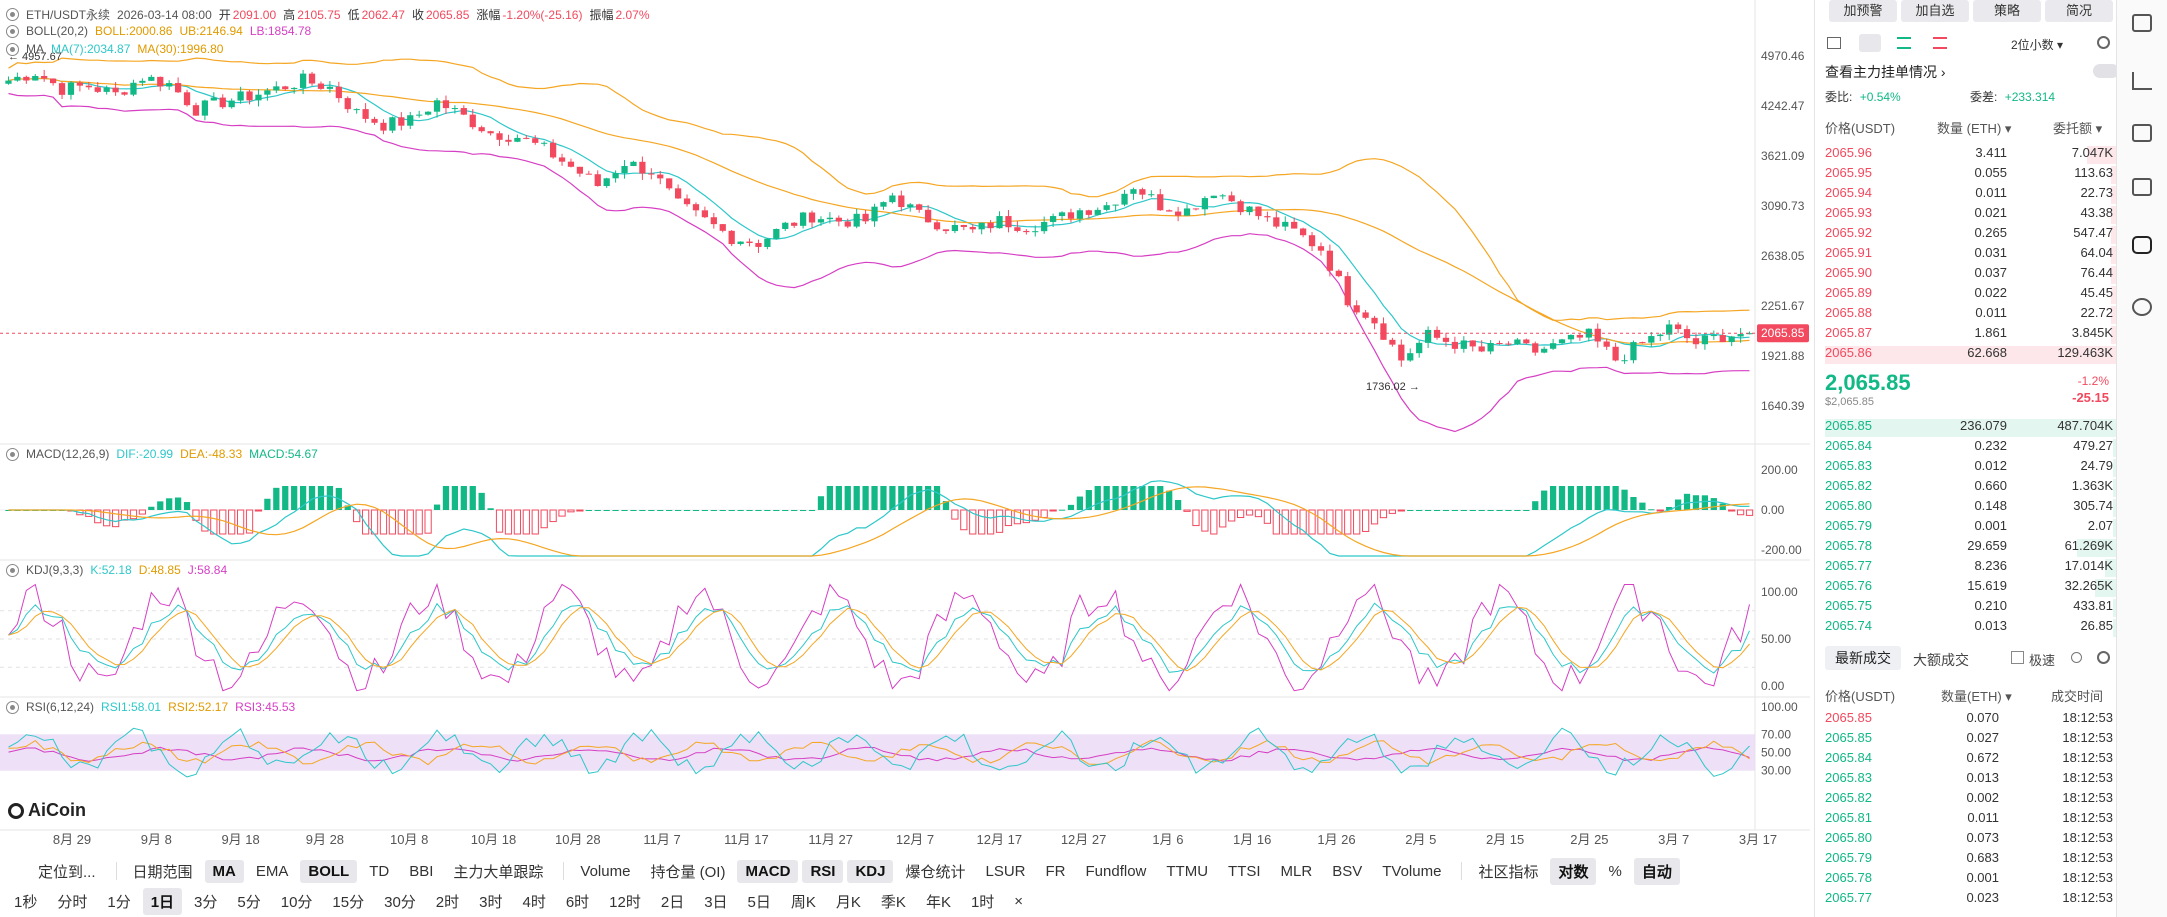 The width and height of the screenshot is (2167, 917). I want to click on toolbar-item-21: TVolume, so click(1412, 871).